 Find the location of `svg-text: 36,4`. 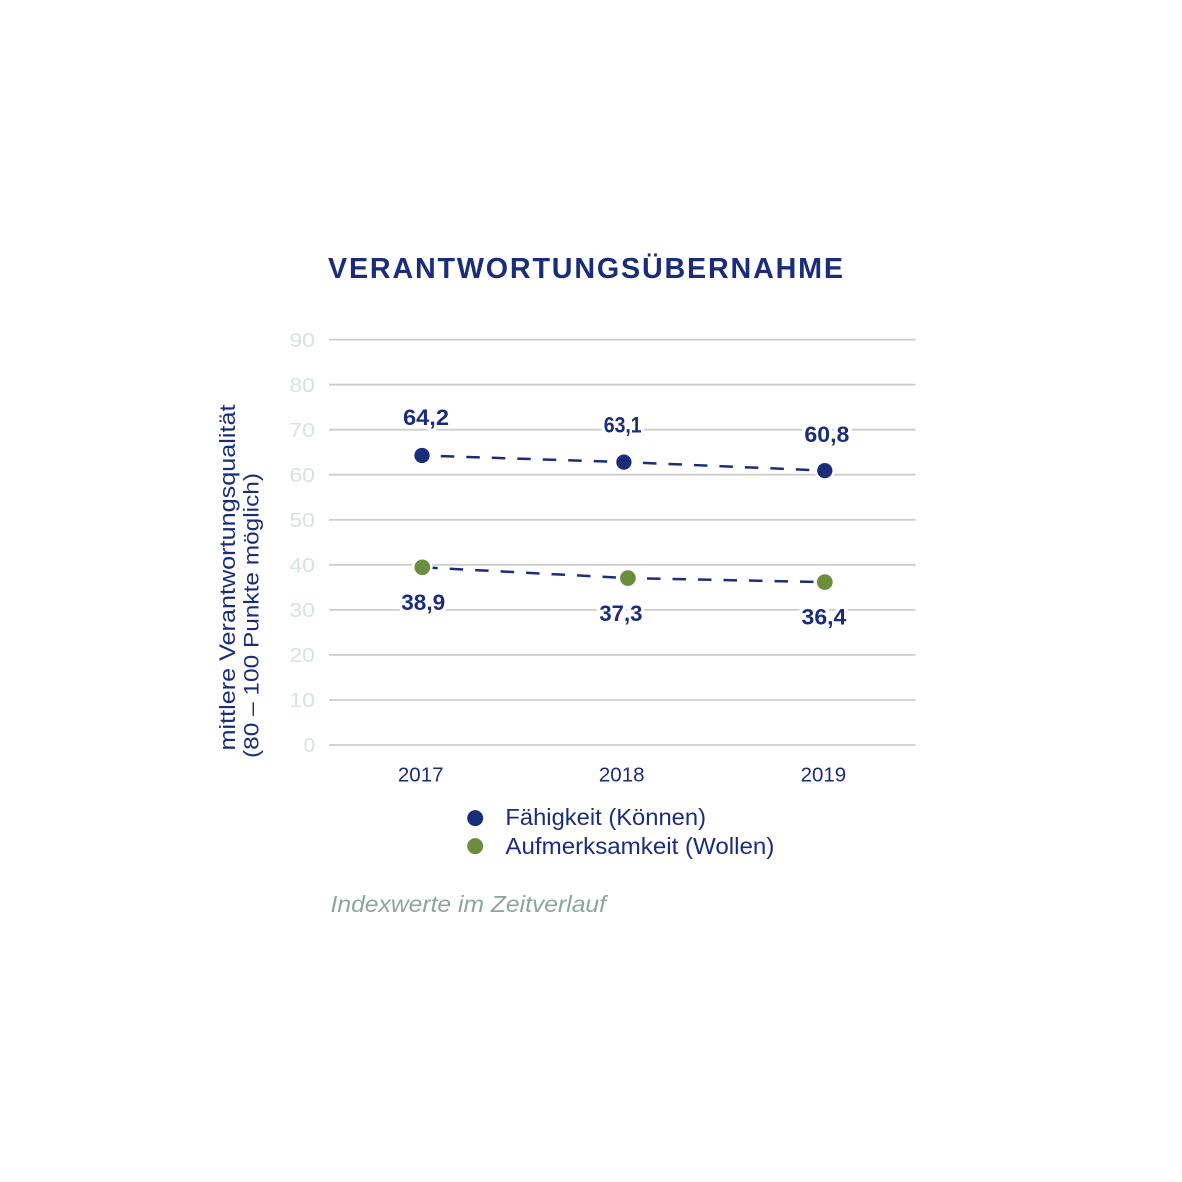

svg-text: 36,4 is located at coordinates (824, 617).